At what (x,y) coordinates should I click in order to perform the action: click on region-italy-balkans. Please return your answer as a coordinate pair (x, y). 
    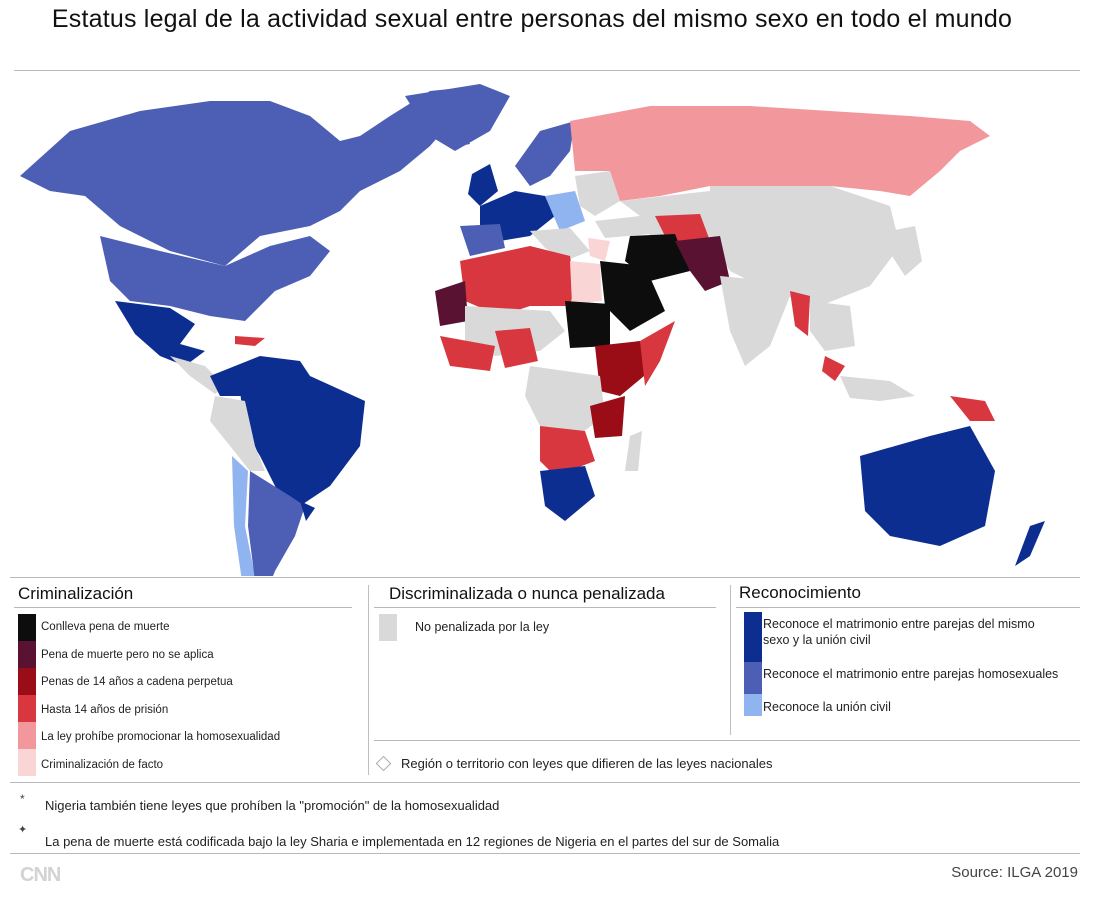
    Looking at the image, I should click on (560, 244).